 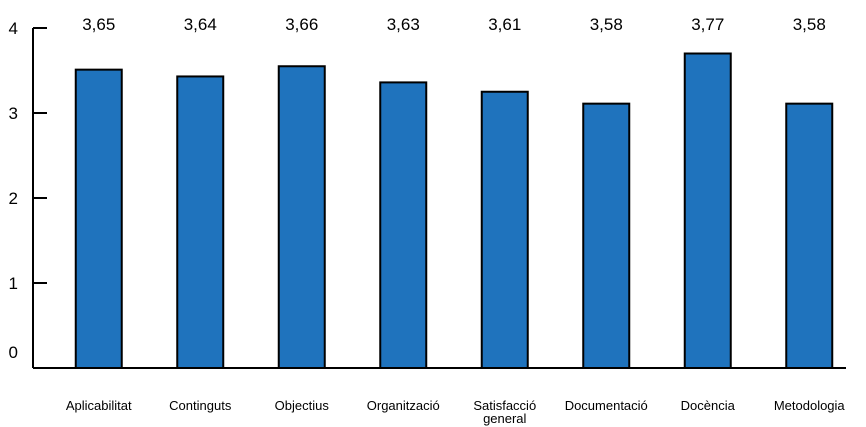 What do you see at coordinates (13, 113) in the screenshot?
I see `y-tick-label: 3` at bounding box center [13, 113].